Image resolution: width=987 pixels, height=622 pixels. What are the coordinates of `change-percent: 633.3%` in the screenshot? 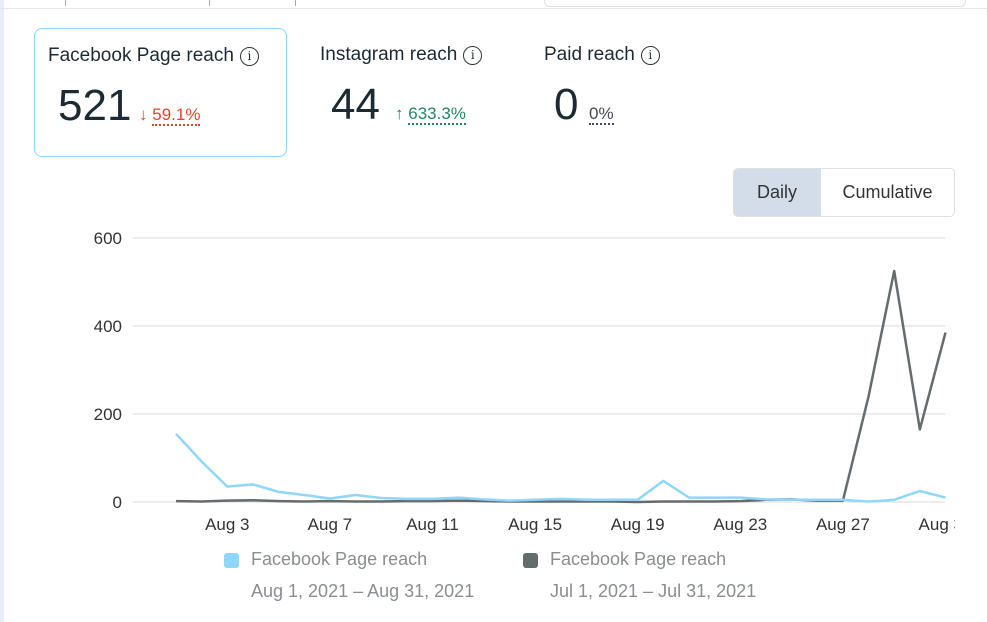 It's located at (437, 114).